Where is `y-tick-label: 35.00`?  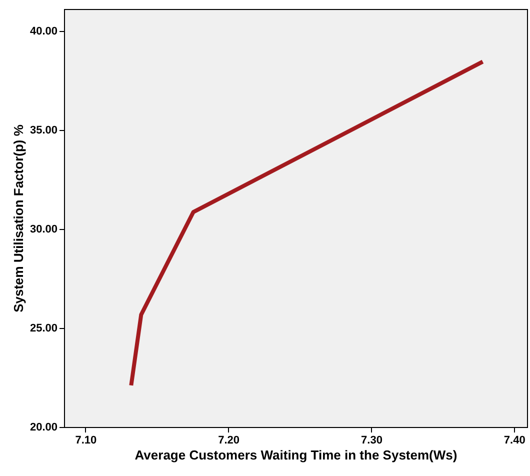
y-tick-label: 35.00 is located at coordinates (44, 130).